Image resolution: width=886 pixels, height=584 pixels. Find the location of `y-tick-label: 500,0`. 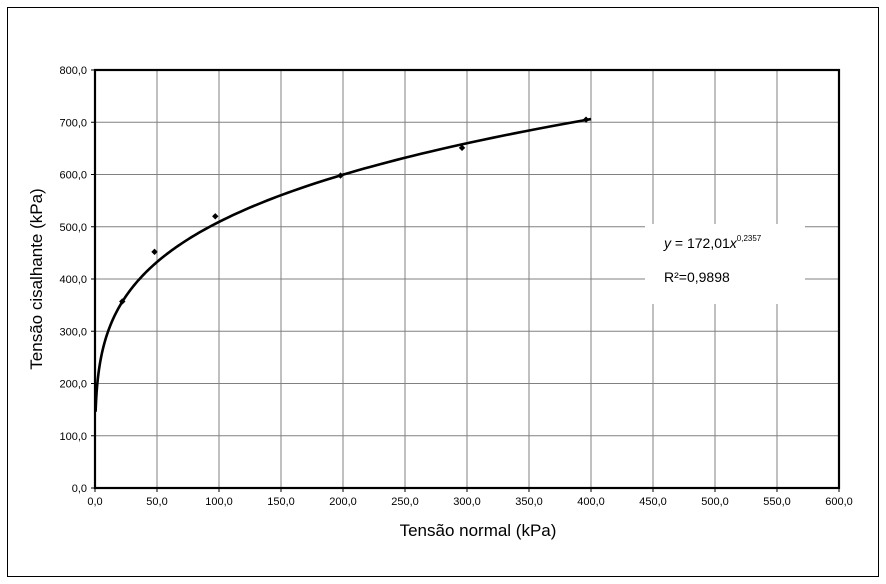

y-tick-label: 500,0 is located at coordinates (73, 228).